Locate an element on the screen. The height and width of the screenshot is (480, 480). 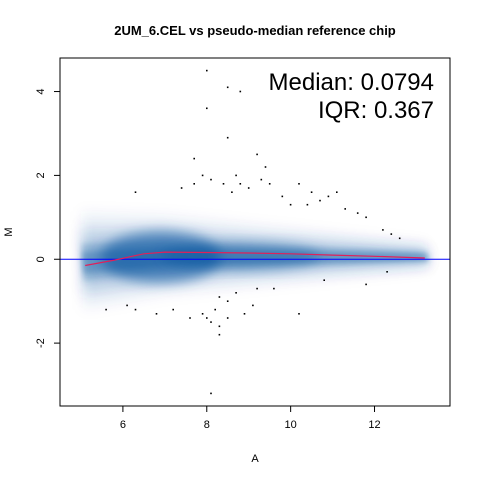
y-axis: -2 0 2 4 is located at coordinates (47, 218).